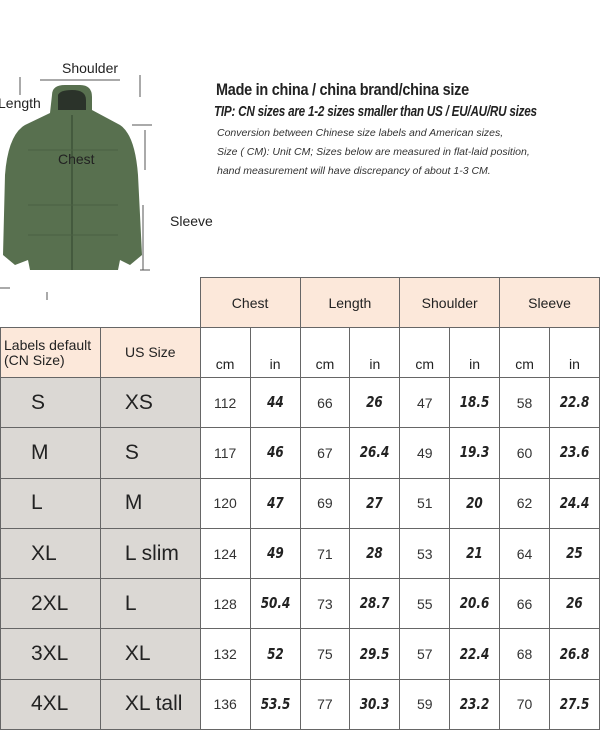  I want to click on value-in-cell: 28, so click(375, 553).